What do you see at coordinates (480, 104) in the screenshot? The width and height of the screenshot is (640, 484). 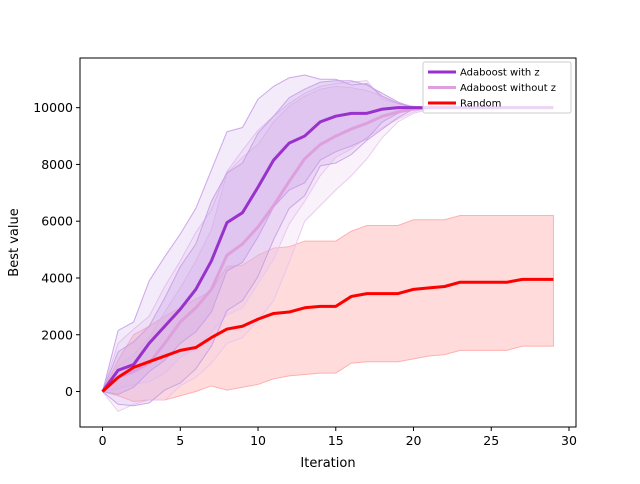 I see `legend-label-random: Random` at bounding box center [480, 104].